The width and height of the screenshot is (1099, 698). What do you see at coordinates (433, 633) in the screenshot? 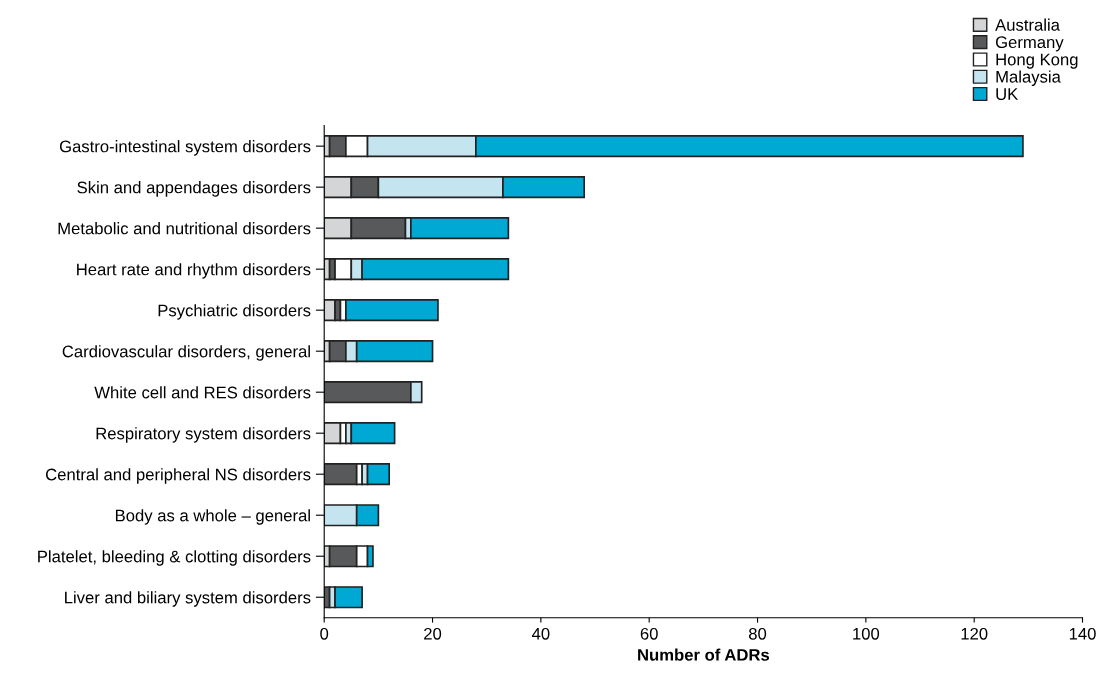
I see `x-tick-label: 20` at bounding box center [433, 633].